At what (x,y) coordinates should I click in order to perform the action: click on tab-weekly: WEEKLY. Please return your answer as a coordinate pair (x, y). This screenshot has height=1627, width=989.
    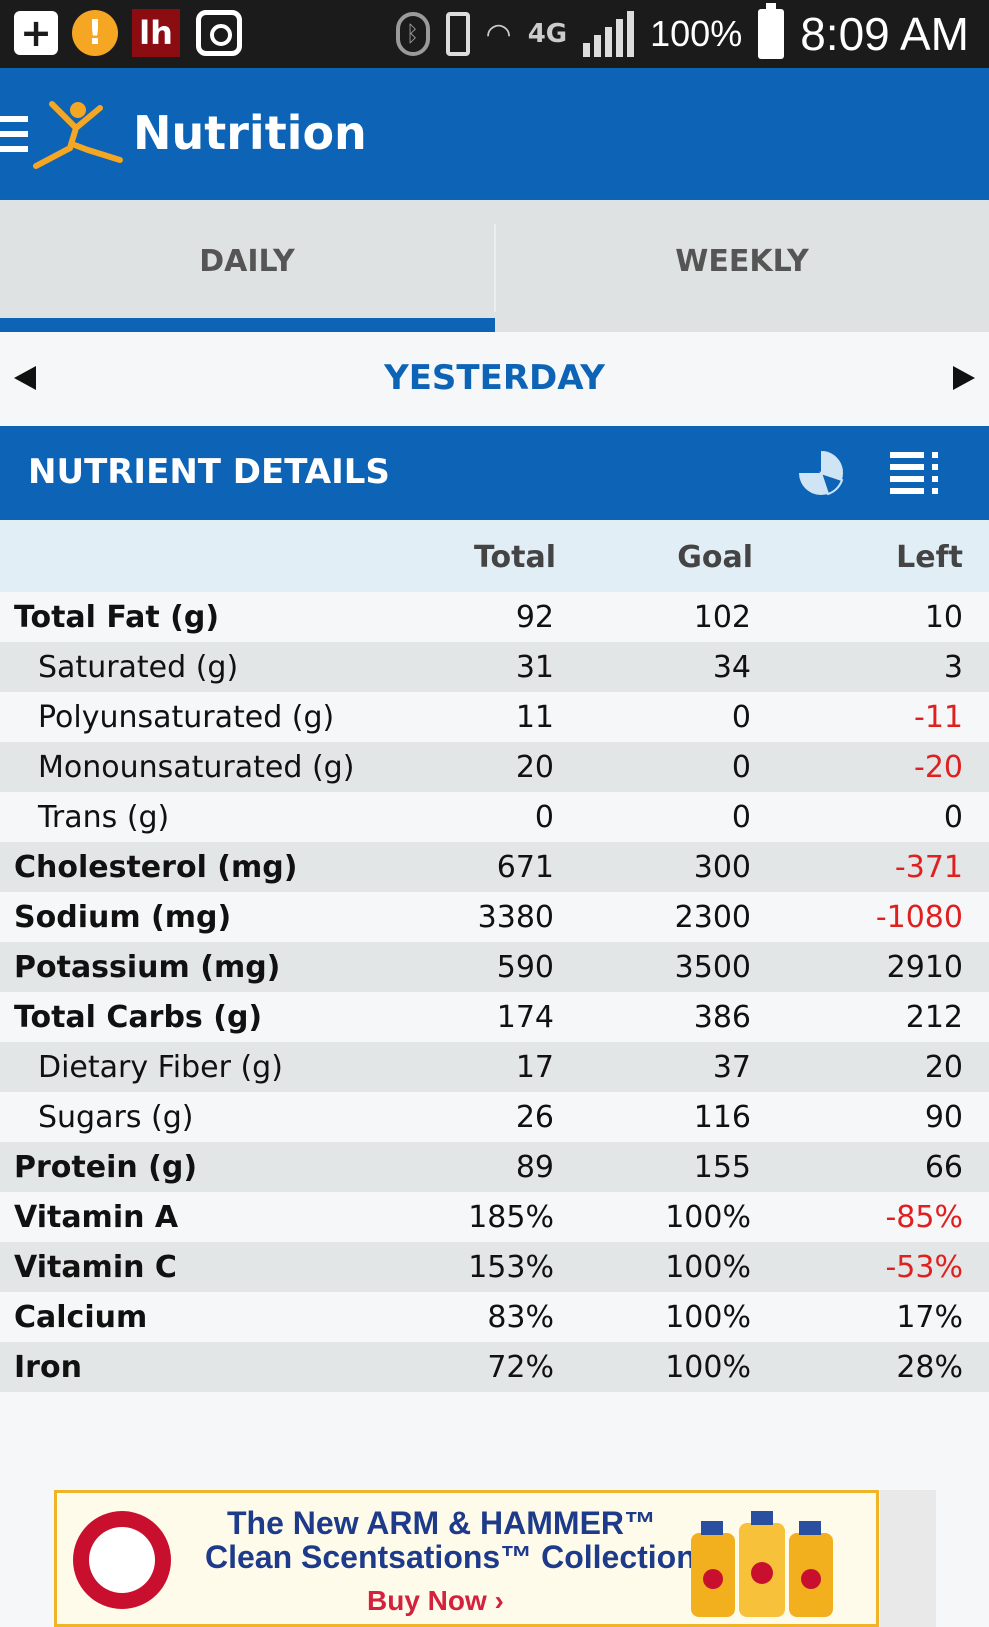
    Looking at the image, I should click on (742, 261).